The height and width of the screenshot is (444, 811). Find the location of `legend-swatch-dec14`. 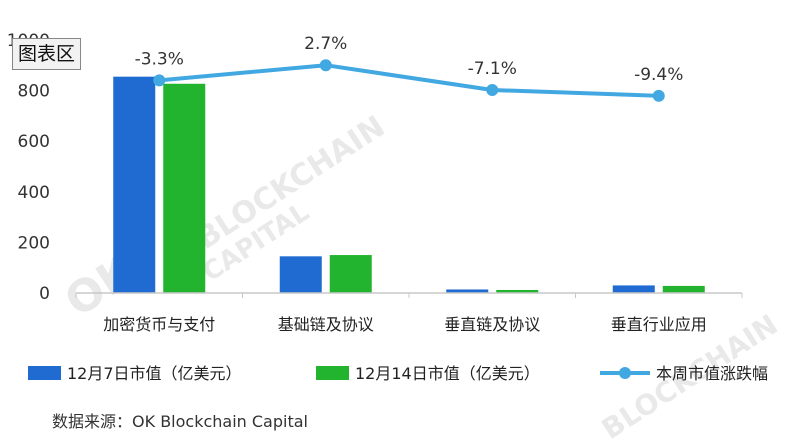

legend-swatch-dec14 is located at coordinates (332, 373).